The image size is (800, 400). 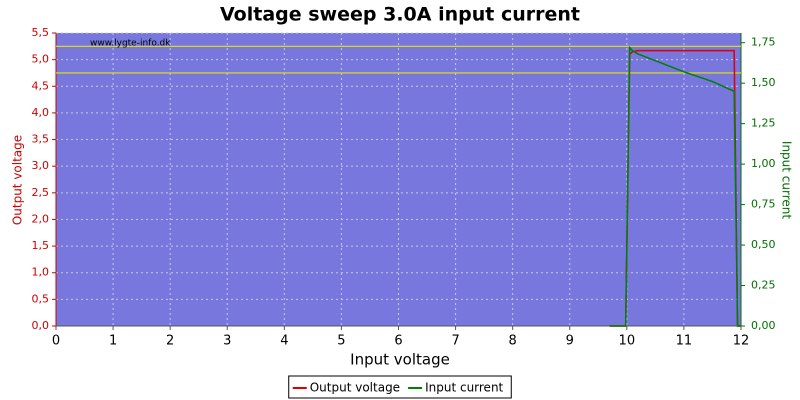 I want to click on y2-tick-label: 0,50, so click(x=763, y=244).